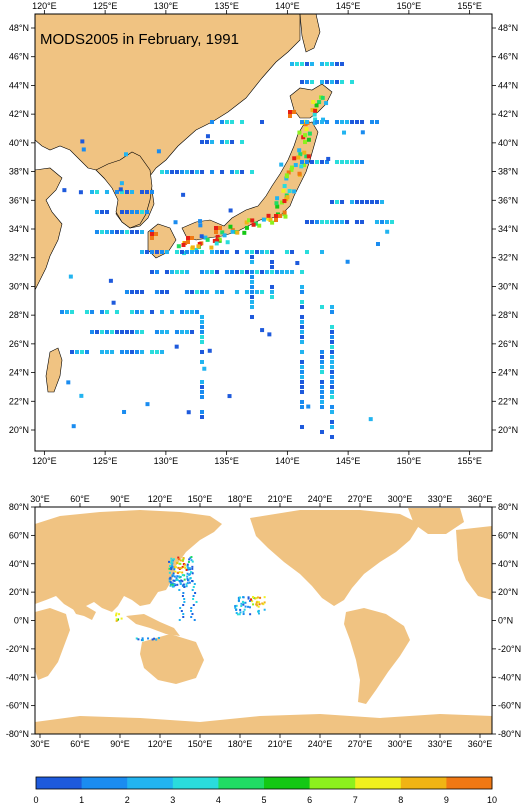  Describe the element at coordinates (104, 783) in the screenshot. I see `colorbar-swatch` at that location.